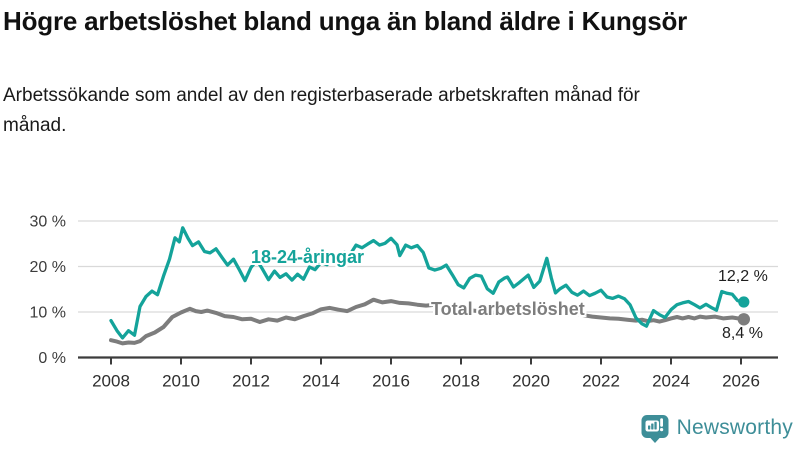 This screenshot has width=800, height=450. What do you see at coordinates (508, 309) in the screenshot?
I see `series-label-total: Total arbetslöshet` at bounding box center [508, 309].